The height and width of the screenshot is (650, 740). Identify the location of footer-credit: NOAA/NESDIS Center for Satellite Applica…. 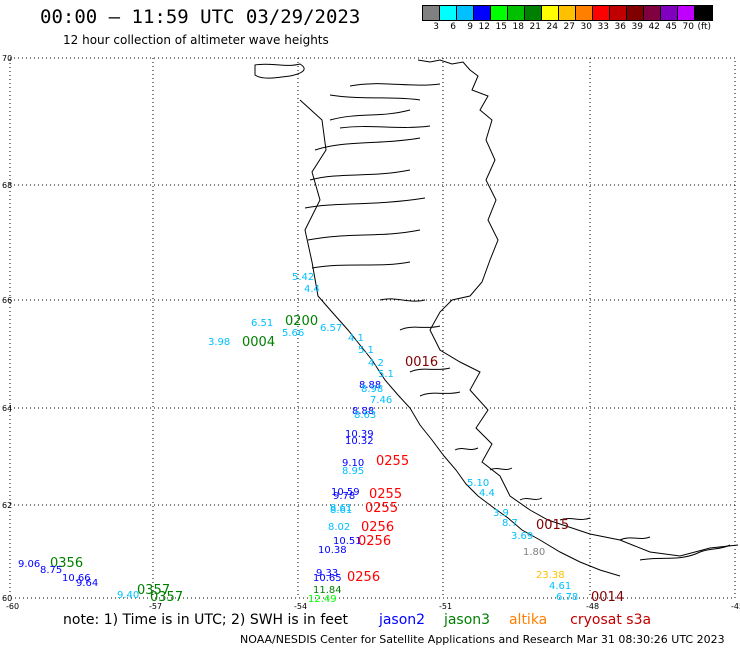
(482, 639).